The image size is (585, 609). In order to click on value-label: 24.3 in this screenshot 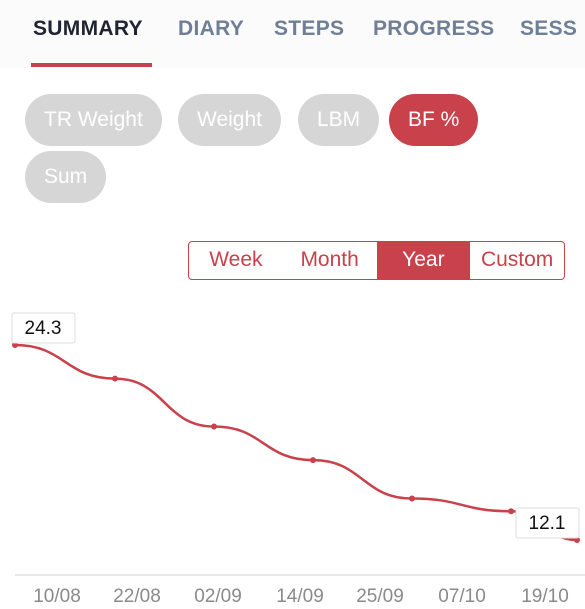, I will do `click(43, 328)`.